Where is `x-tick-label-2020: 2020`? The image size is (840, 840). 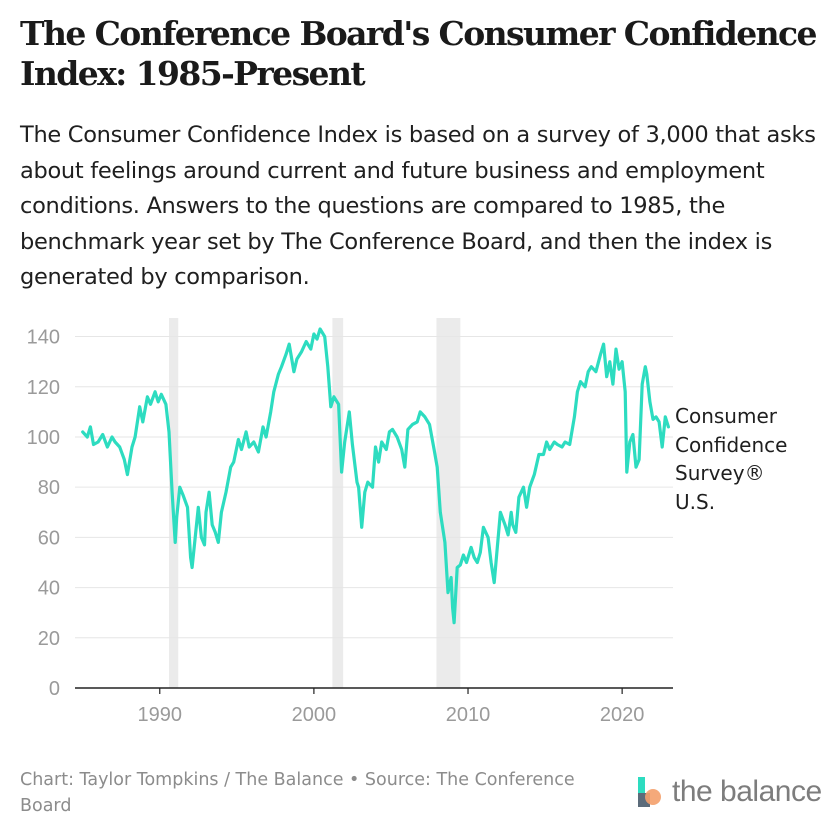 x-tick-label-2020: 2020 is located at coordinates (622, 715).